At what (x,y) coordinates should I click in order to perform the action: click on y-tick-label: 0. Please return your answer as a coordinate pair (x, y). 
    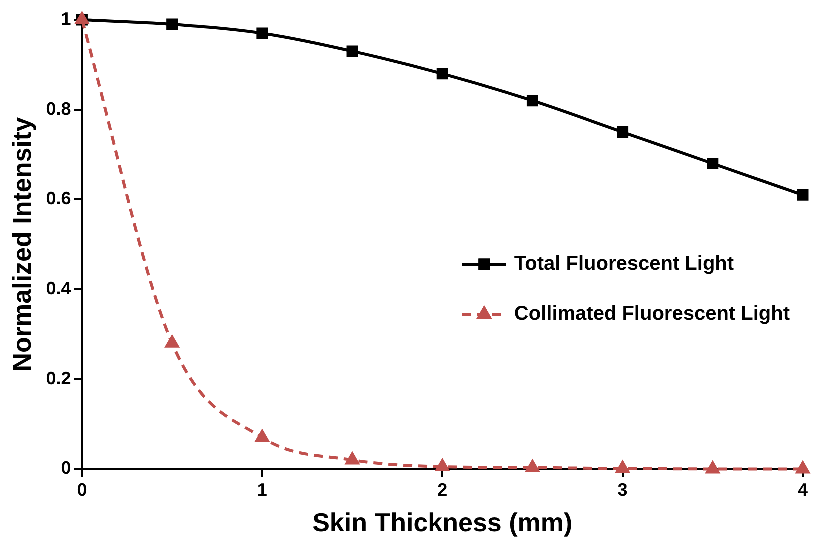
    Looking at the image, I should click on (66, 468).